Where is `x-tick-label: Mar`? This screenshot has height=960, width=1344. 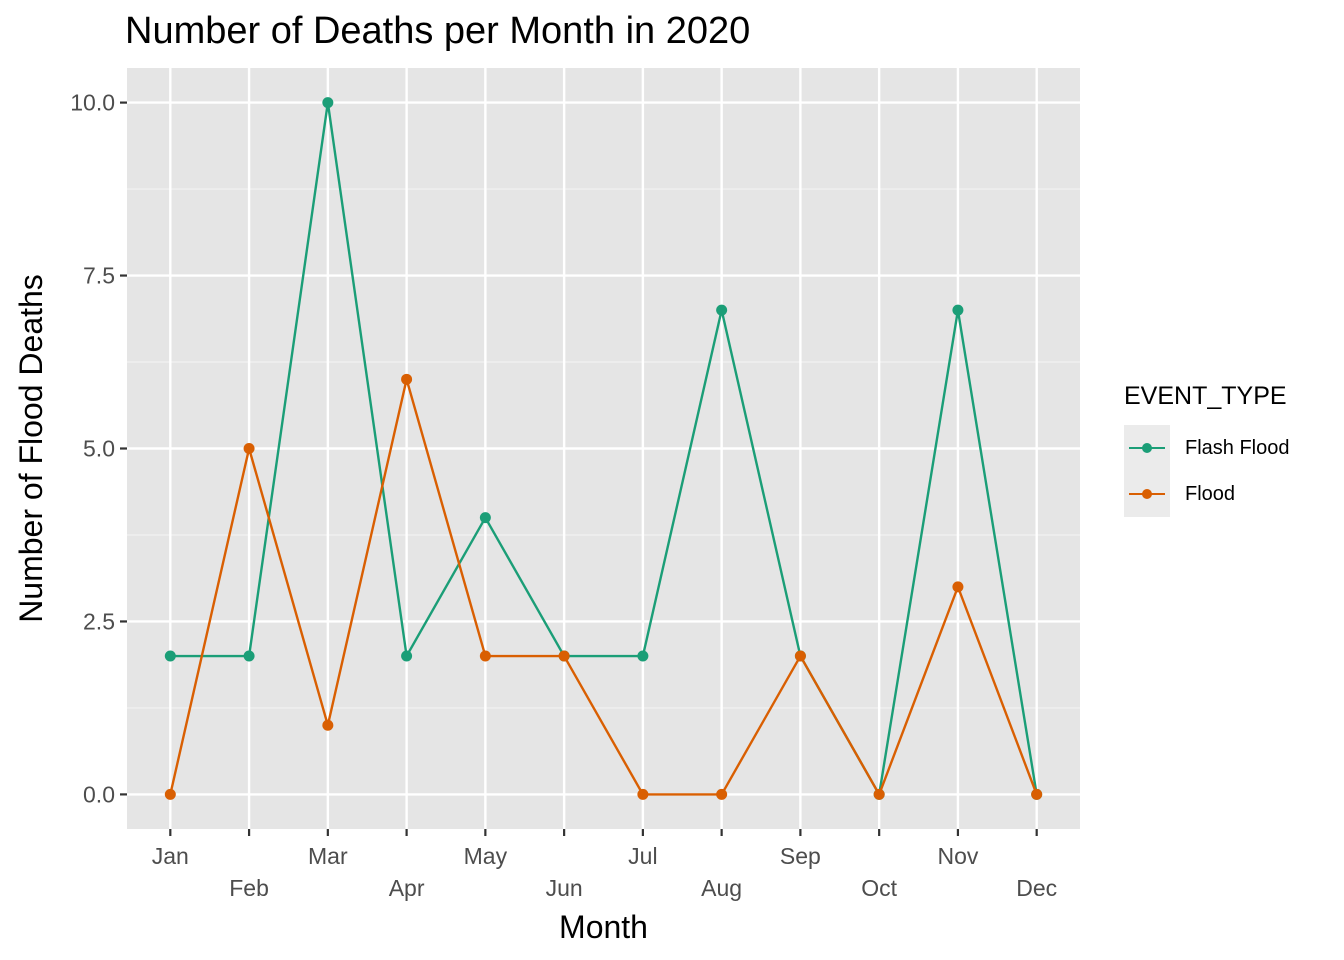
x-tick-label: Mar is located at coordinates (328, 856).